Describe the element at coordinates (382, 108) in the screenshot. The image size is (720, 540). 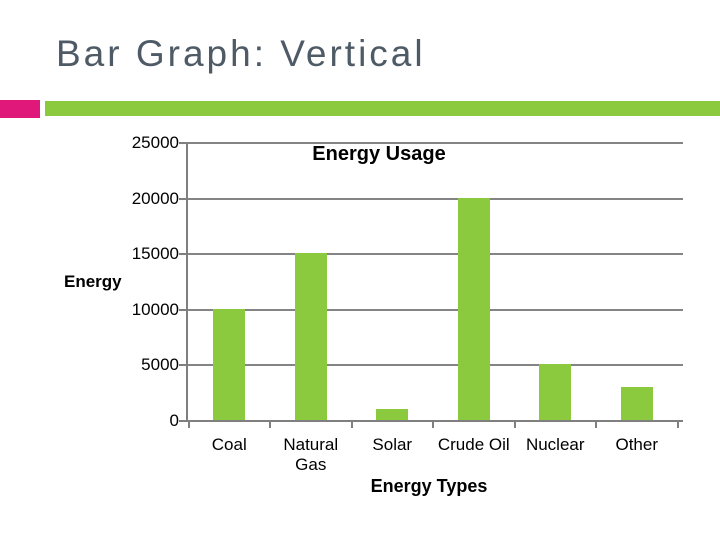
I see `accent-green-bar` at that location.